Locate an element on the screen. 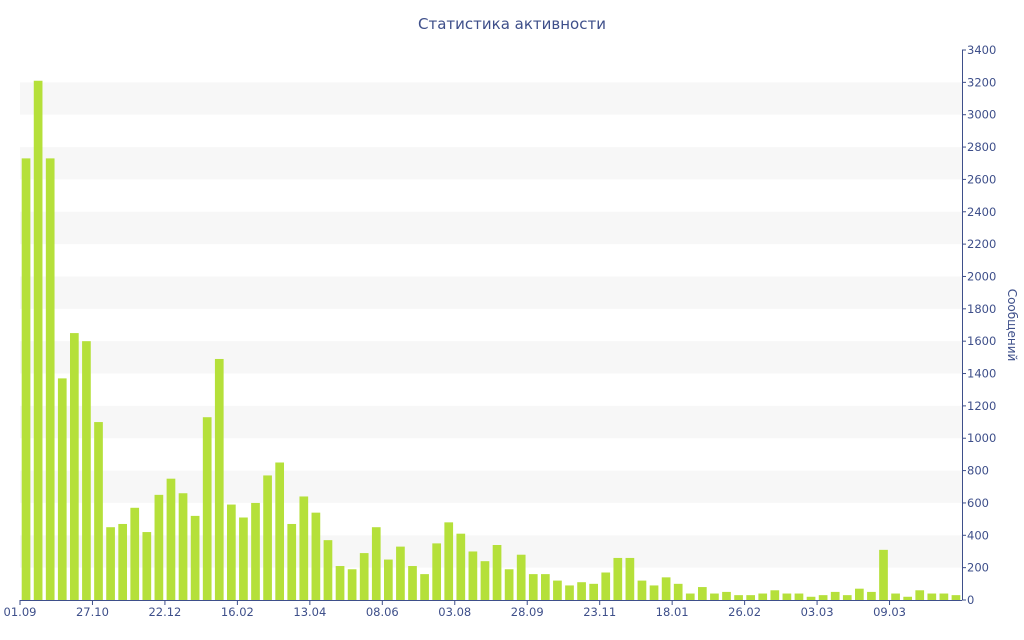  y-tick-label: 2400 is located at coordinates (981, 212).